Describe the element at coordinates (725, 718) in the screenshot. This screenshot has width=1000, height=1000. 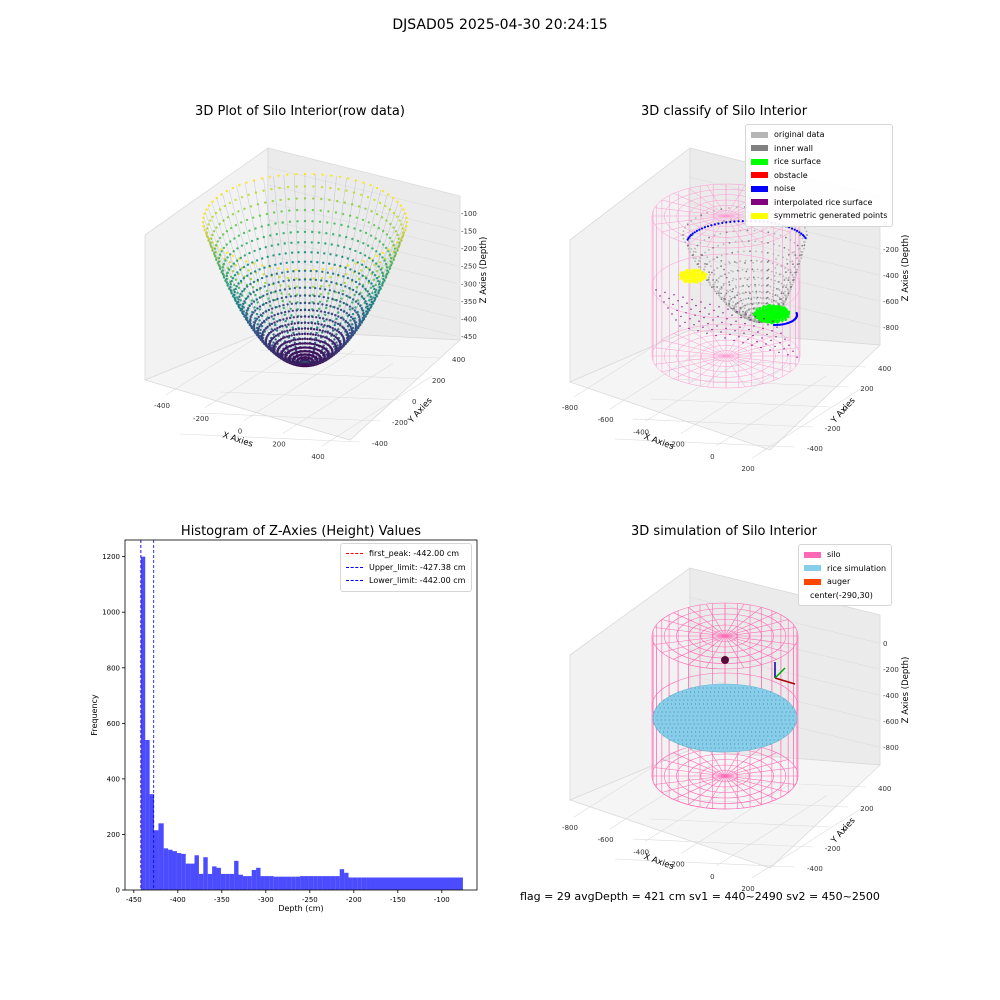
I see `sim-rice-fill` at that location.